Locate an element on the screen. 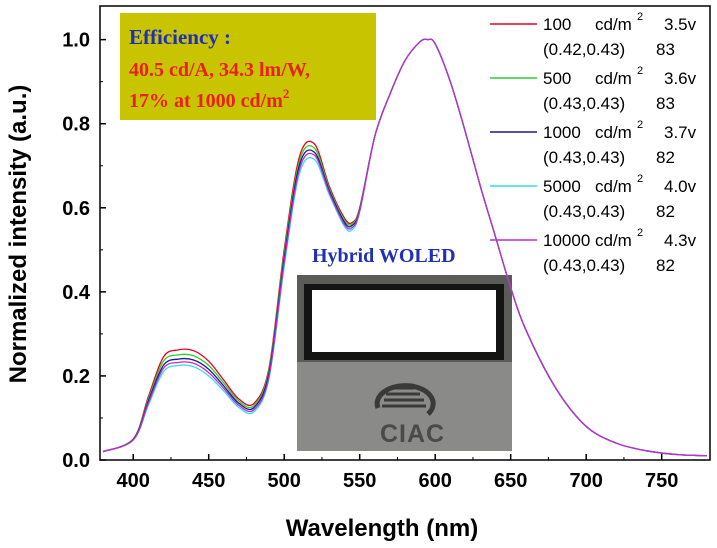  x-tick-label: 750 is located at coordinates (661, 481).